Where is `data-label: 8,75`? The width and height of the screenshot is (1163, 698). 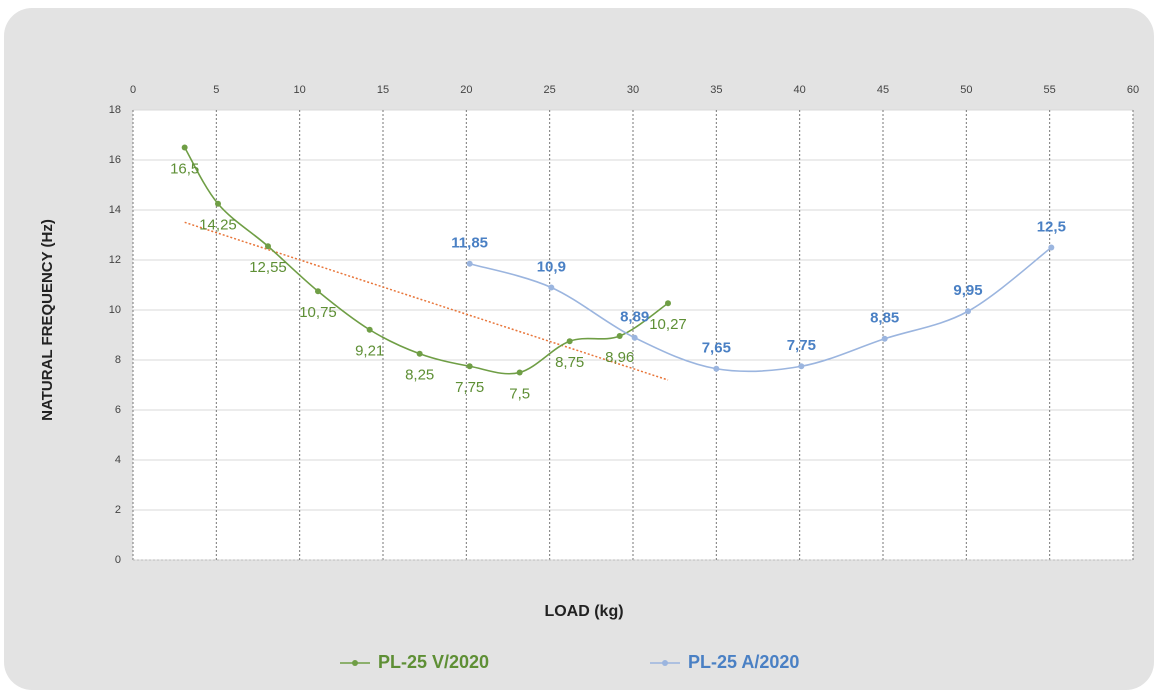 data-label: 8,75 is located at coordinates (569, 362).